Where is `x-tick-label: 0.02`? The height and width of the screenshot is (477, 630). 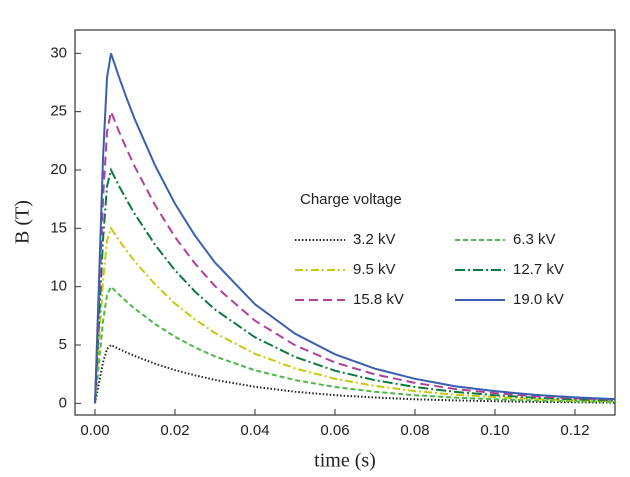 x-tick-label: 0.02 is located at coordinates (174, 430).